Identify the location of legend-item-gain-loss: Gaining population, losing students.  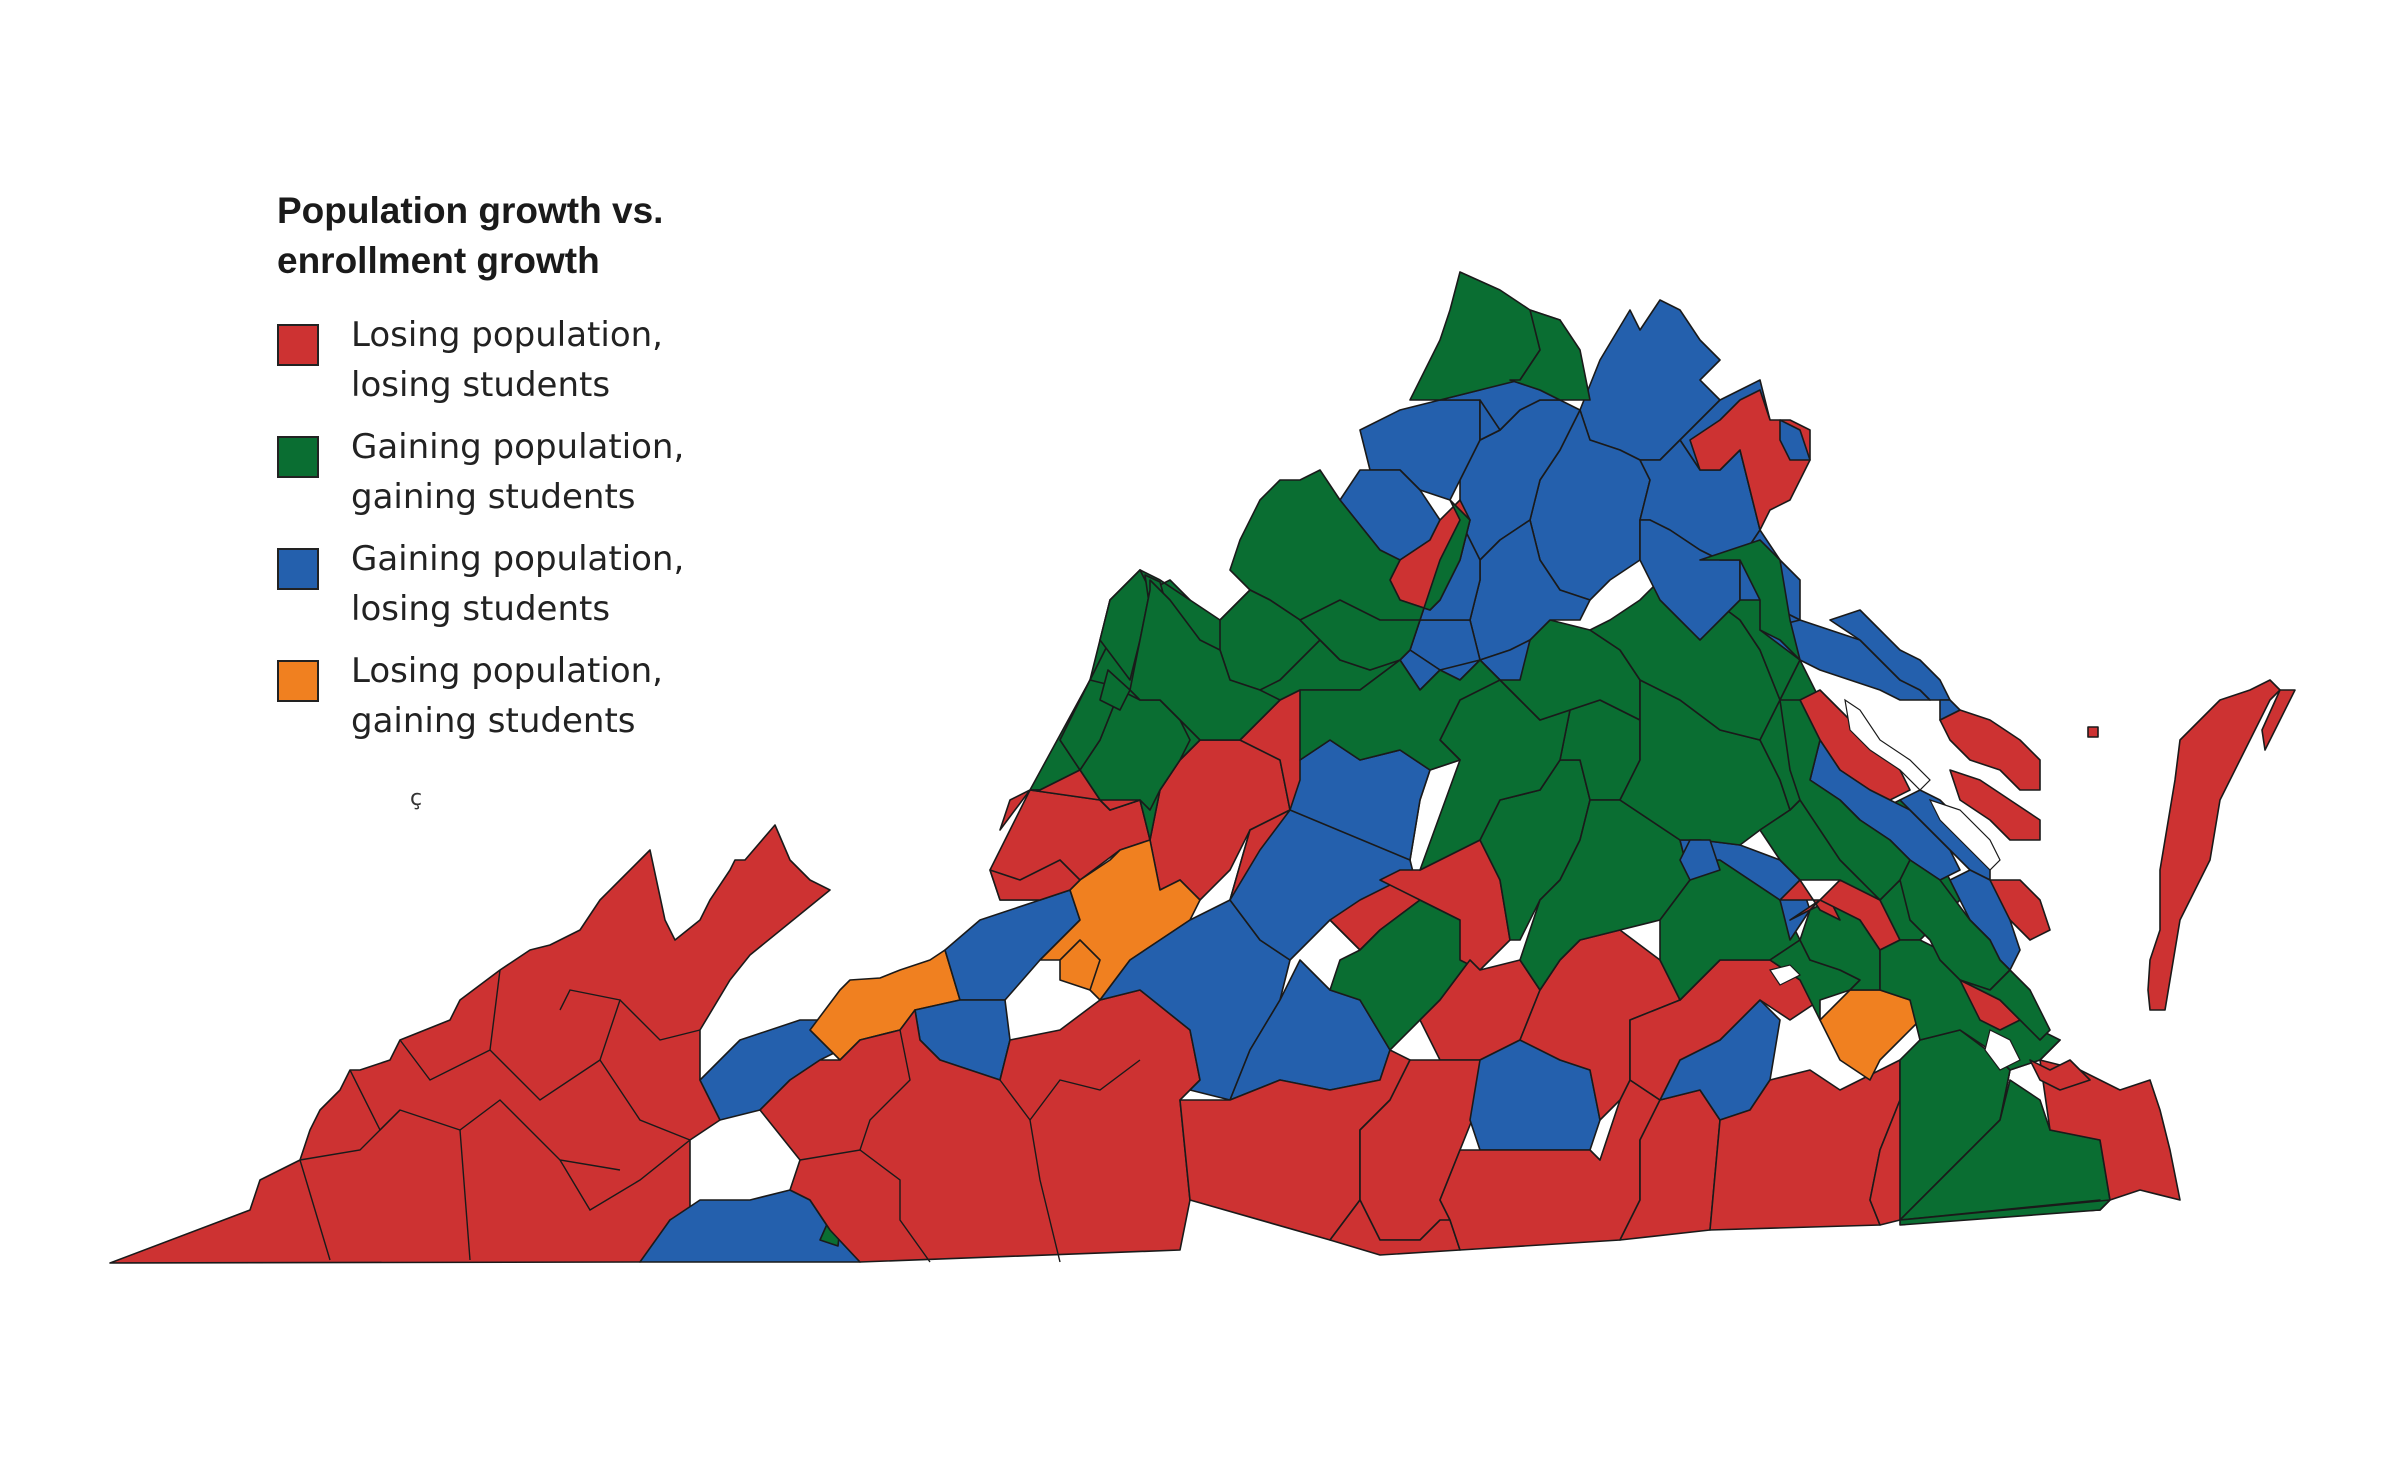
(537, 595).